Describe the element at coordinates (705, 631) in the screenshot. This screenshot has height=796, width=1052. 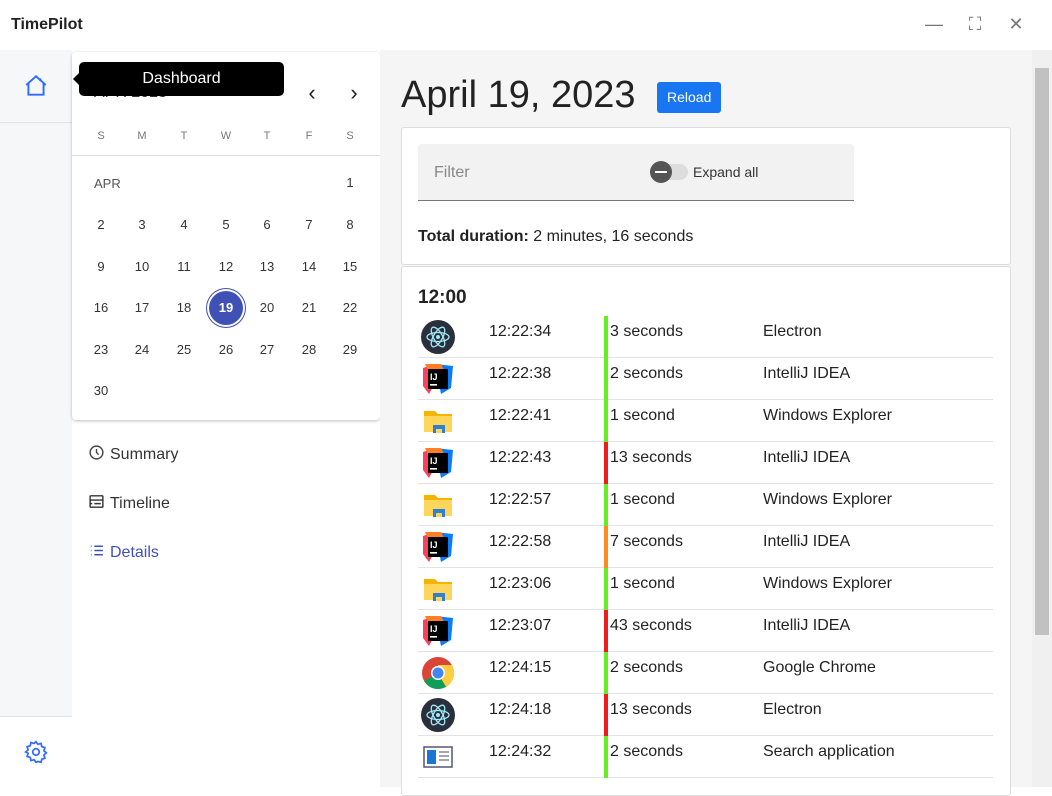
I see `entry-row: IJ 12:23:07 43 seconds IntelliJ IDEA` at that location.